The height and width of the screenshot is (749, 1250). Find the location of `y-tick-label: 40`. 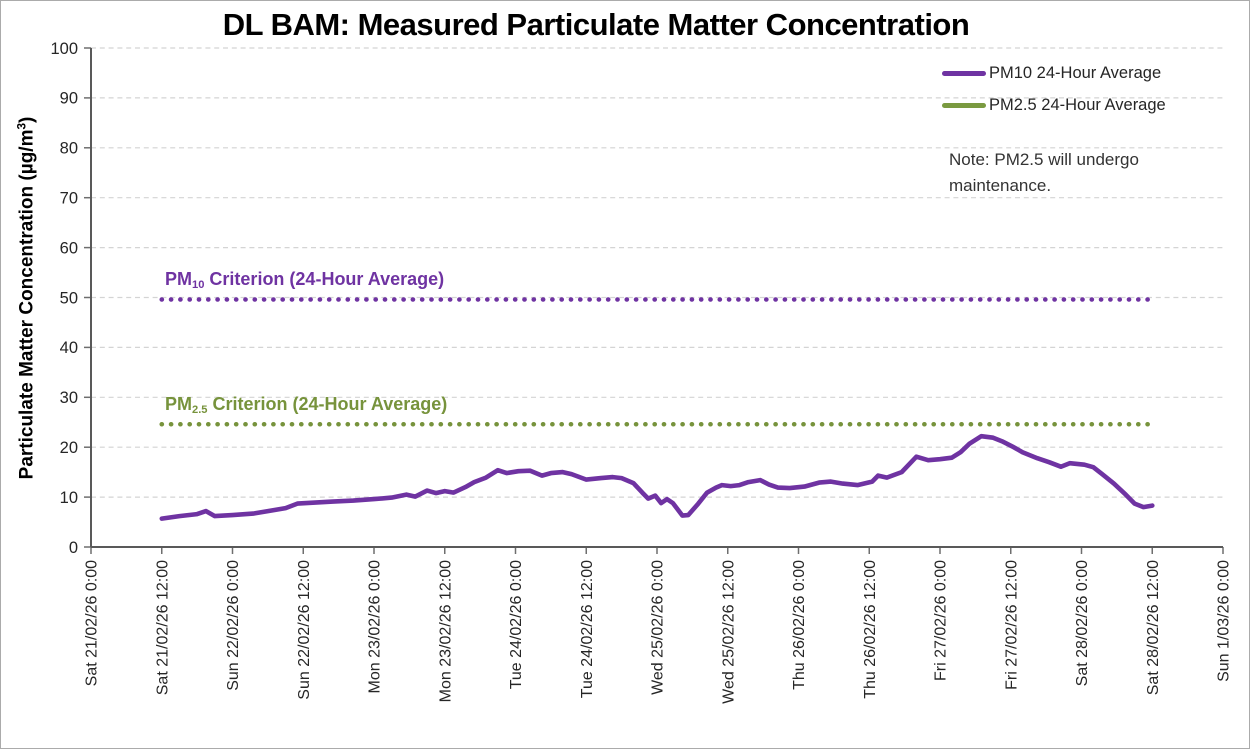

y-tick-label: 40 is located at coordinates (69, 348).